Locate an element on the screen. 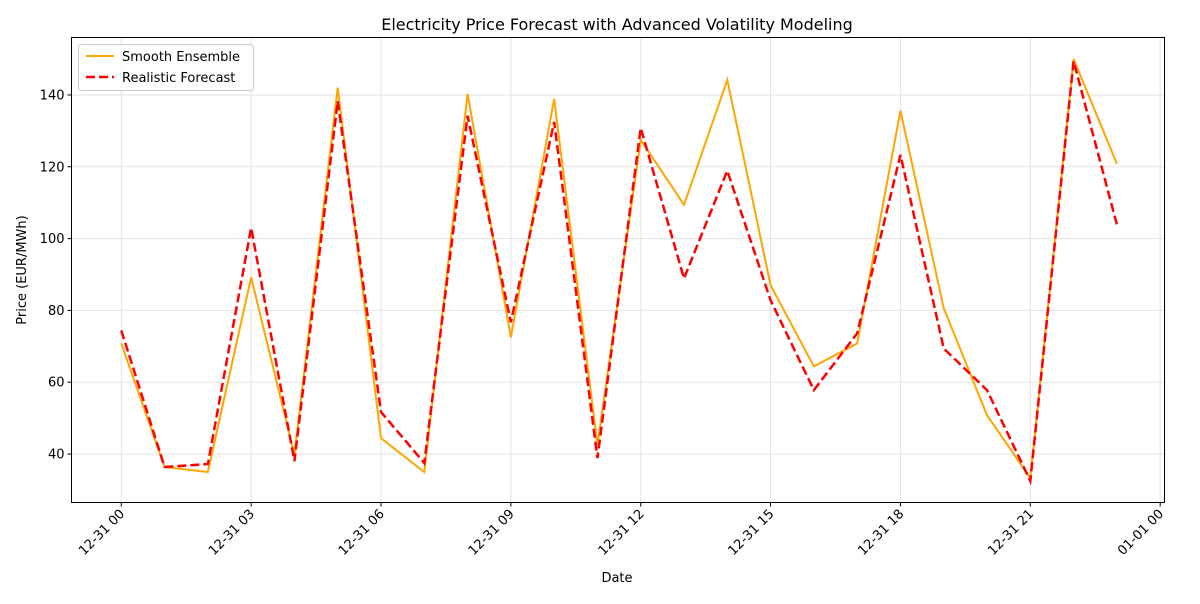 This screenshot has height=604, width=1200. x-tick-label: 12-31 06 is located at coordinates (362, 533).